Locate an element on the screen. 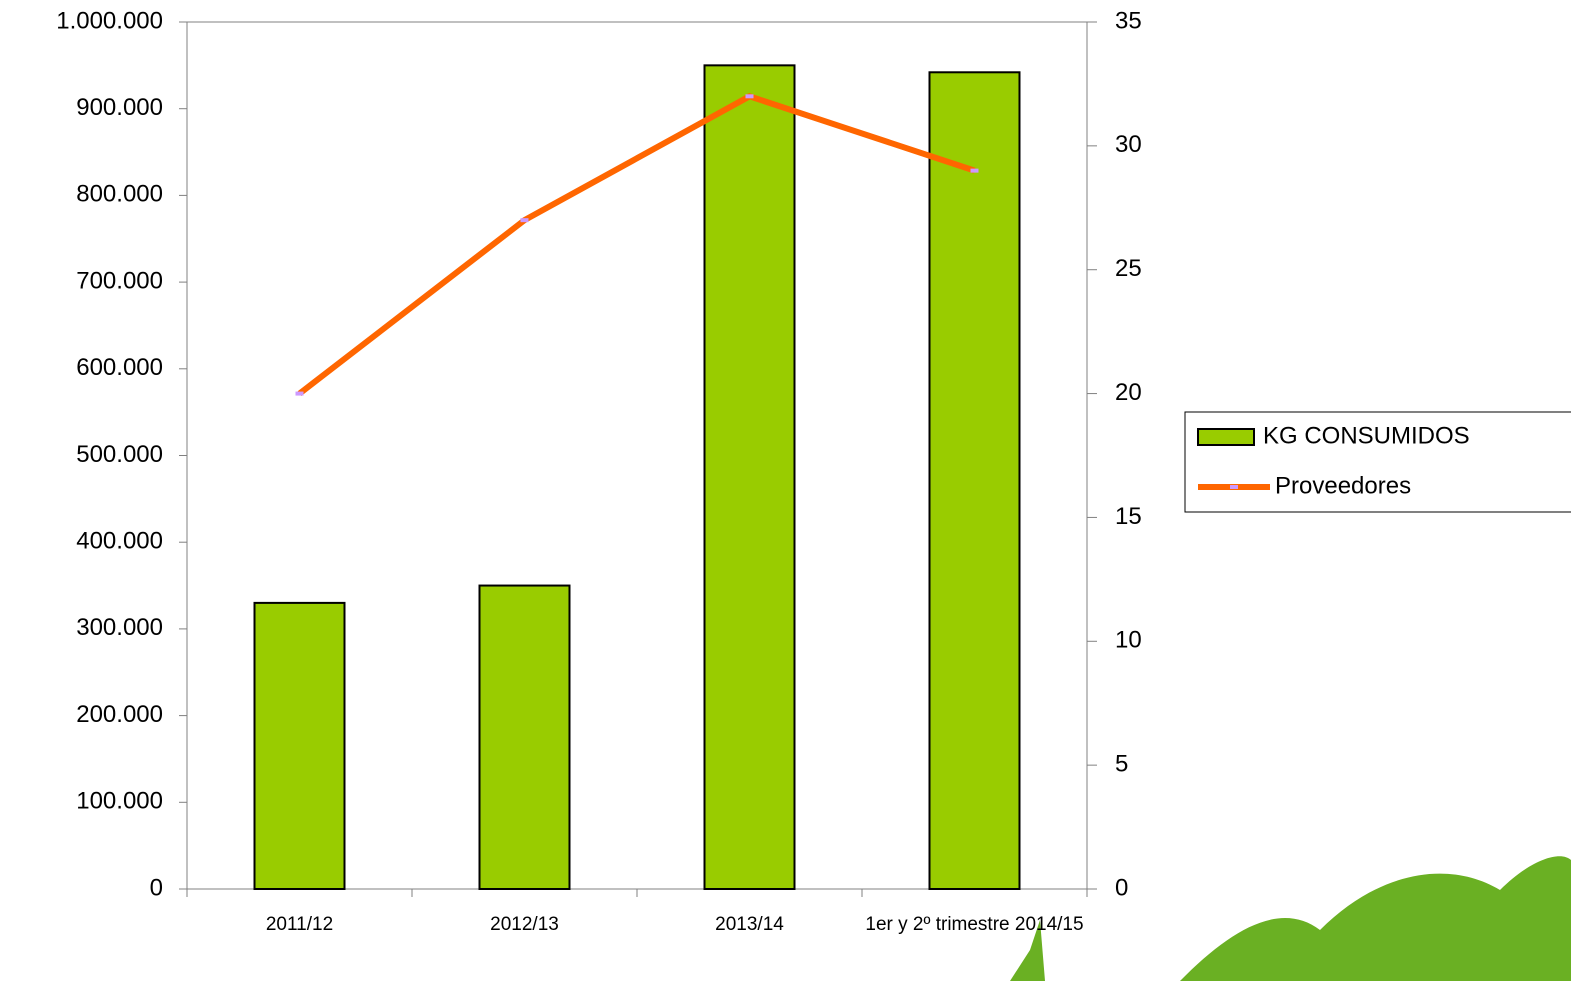  y2-tick-label: 20 is located at coordinates (1128, 392).